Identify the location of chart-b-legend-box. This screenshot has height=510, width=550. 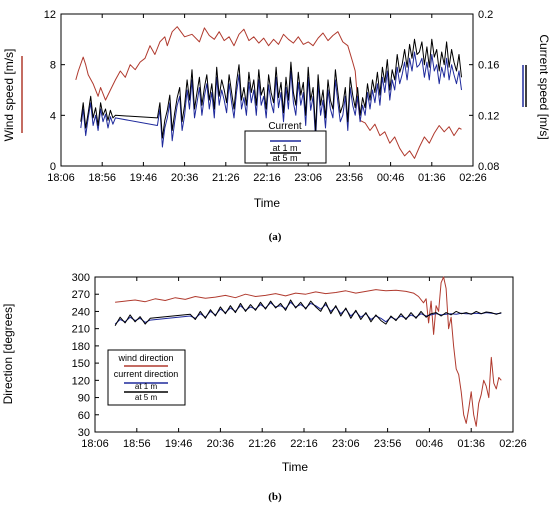
(146, 377).